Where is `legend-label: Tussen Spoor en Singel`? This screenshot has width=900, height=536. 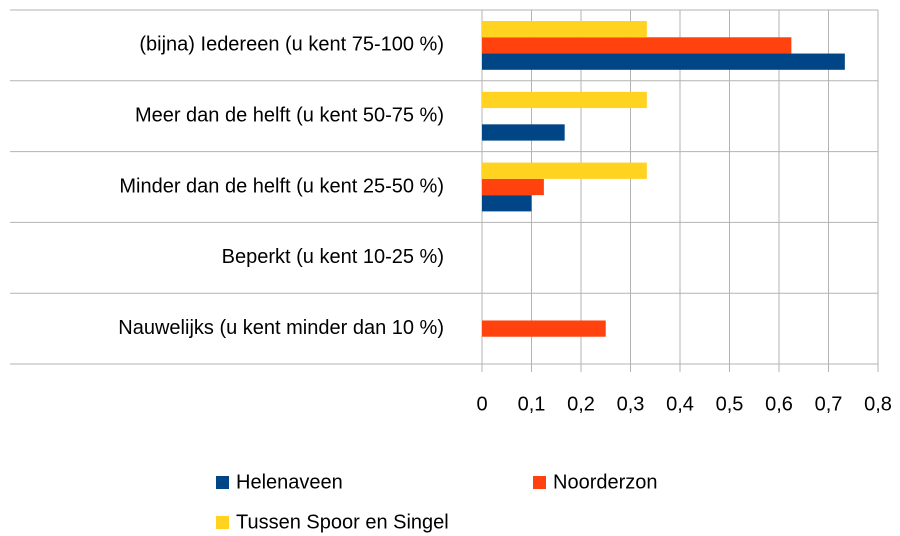
legend-label: Tussen Spoor en Singel is located at coordinates (342, 522).